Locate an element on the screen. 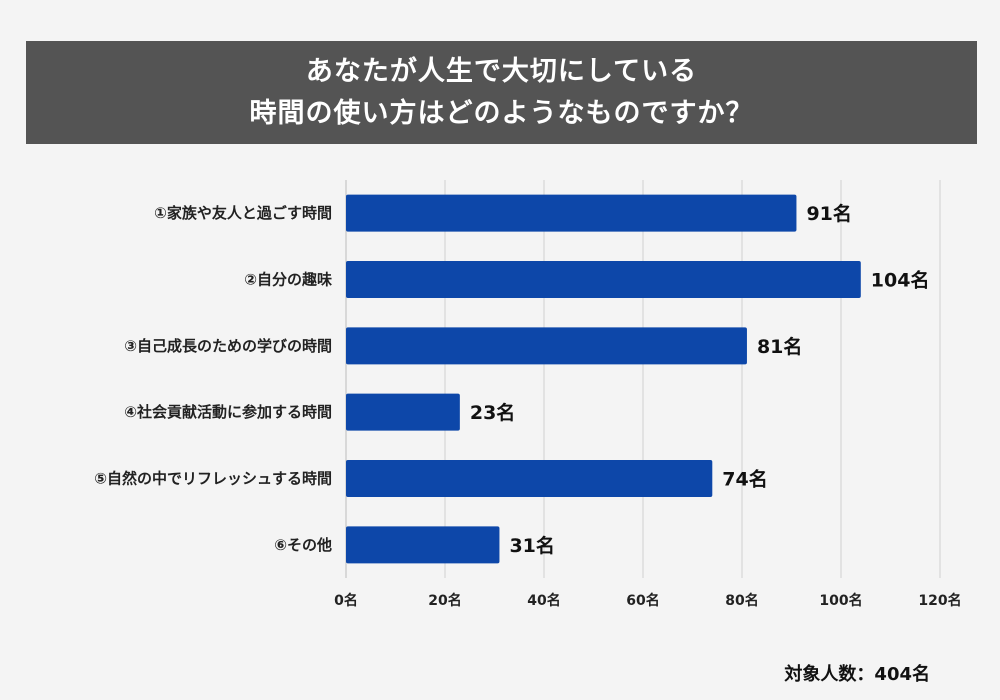  value-label-5: 74名 is located at coordinates (744, 479).